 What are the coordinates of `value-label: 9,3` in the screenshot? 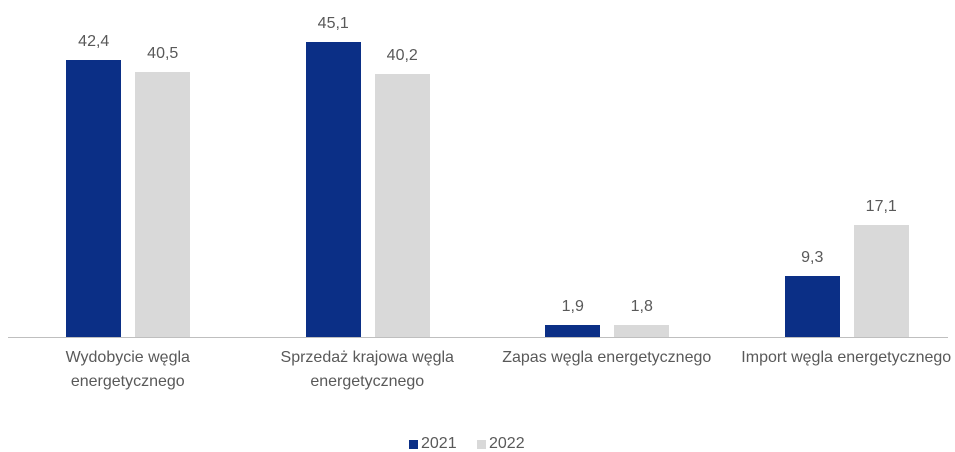 It's located at (812, 258).